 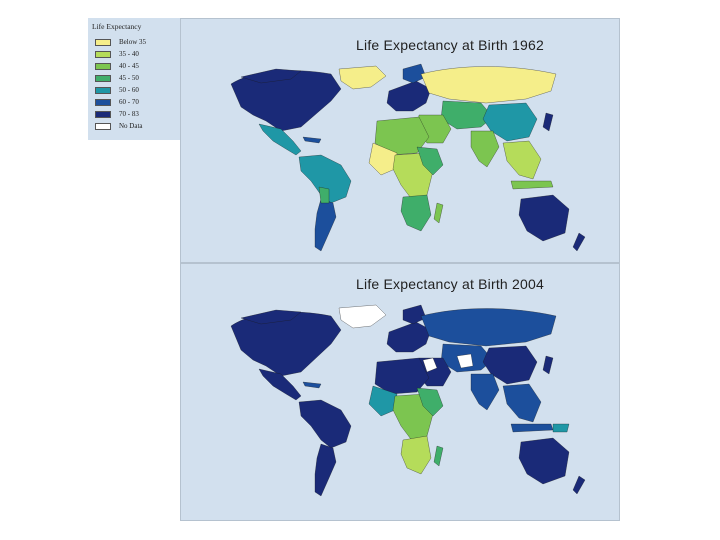 I want to click on legend-item-60-70: 60 - 70, so click(x=117, y=102).